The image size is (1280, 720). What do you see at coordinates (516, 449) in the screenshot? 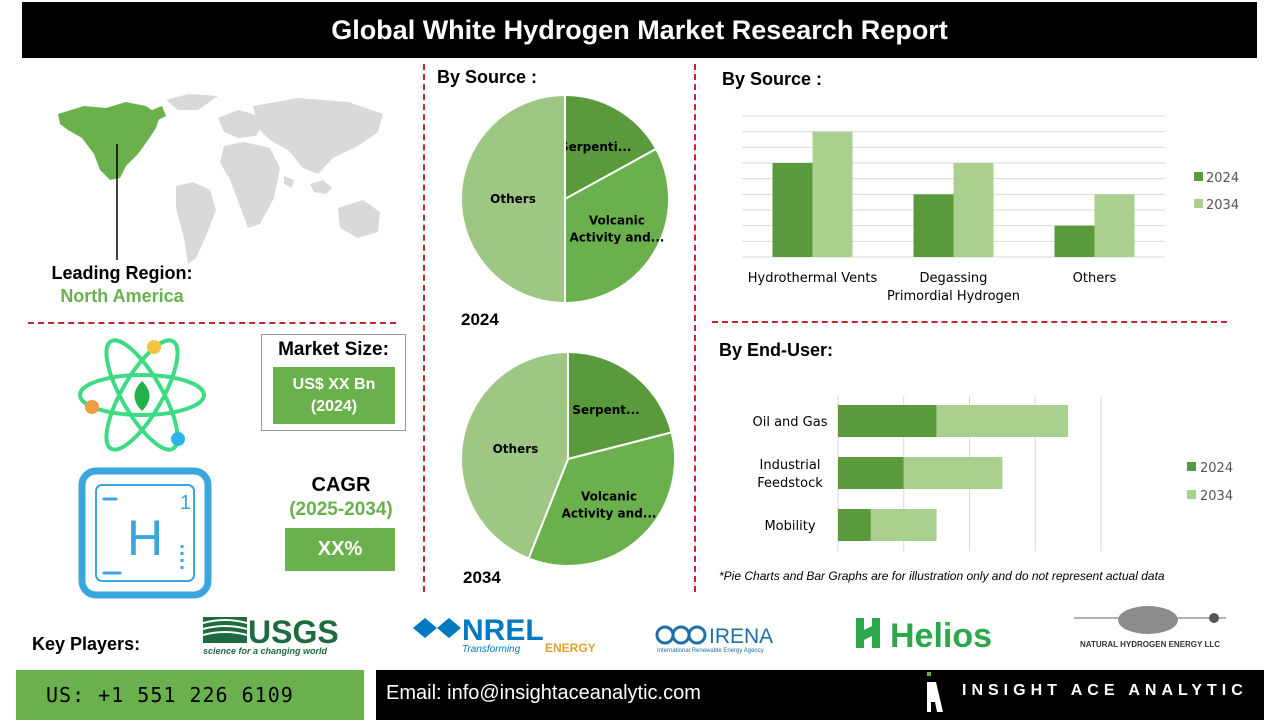
I see `pie-2034-label-2: Others` at bounding box center [516, 449].